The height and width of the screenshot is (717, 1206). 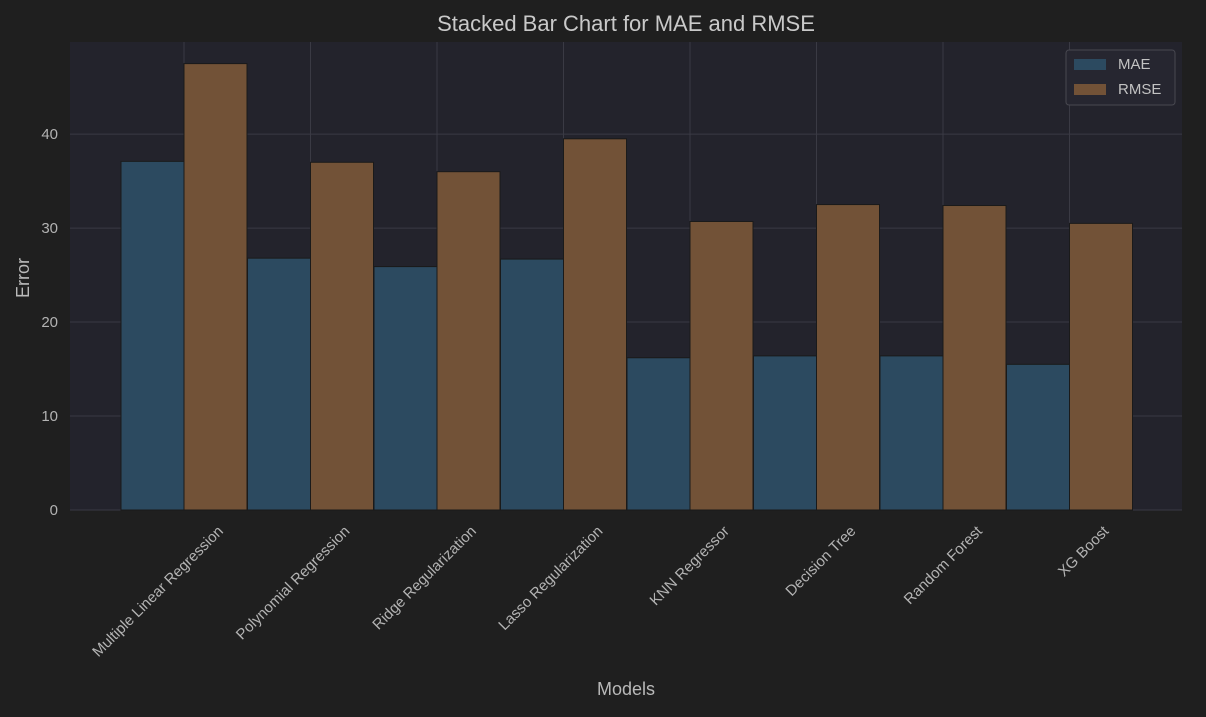 I want to click on y-tick-label: 30, so click(x=49, y=228).